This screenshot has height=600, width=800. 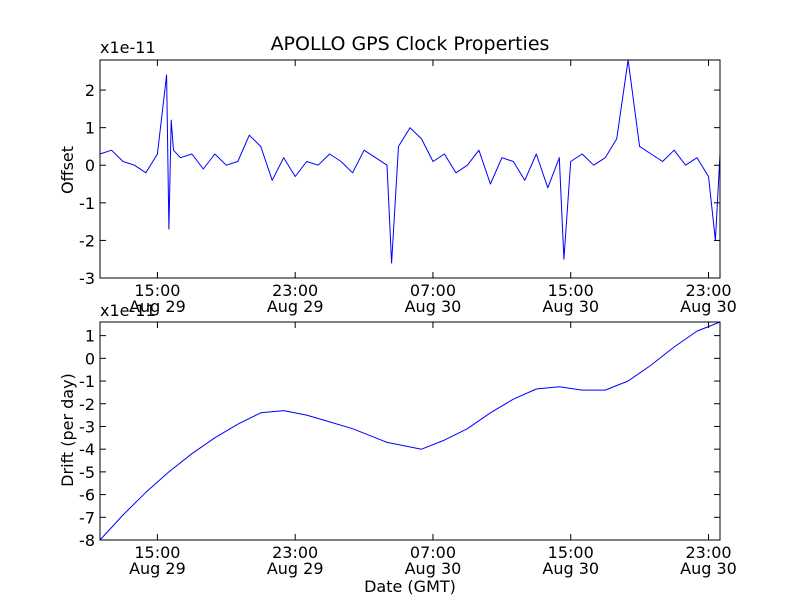 What do you see at coordinates (67, 430) in the screenshot?
I see `drift-y-axis-title: Drift (per day)` at bounding box center [67, 430].